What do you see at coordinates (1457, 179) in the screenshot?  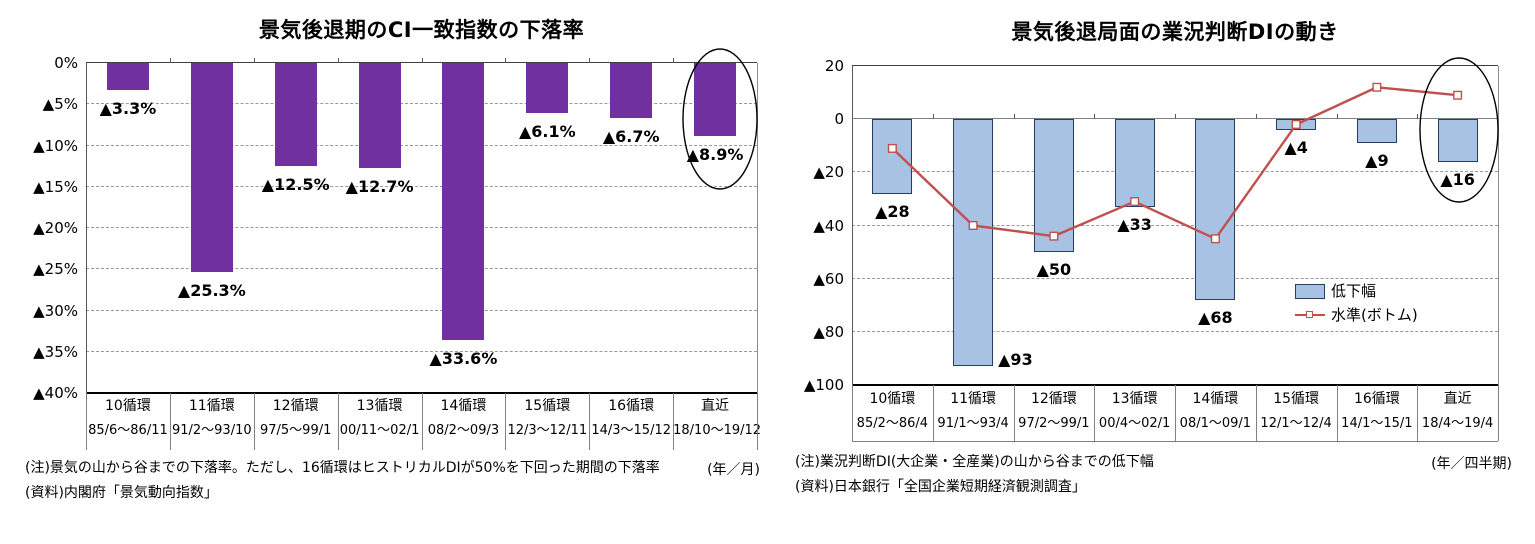 I see `bar-label: ▲16` at bounding box center [1457, 179].